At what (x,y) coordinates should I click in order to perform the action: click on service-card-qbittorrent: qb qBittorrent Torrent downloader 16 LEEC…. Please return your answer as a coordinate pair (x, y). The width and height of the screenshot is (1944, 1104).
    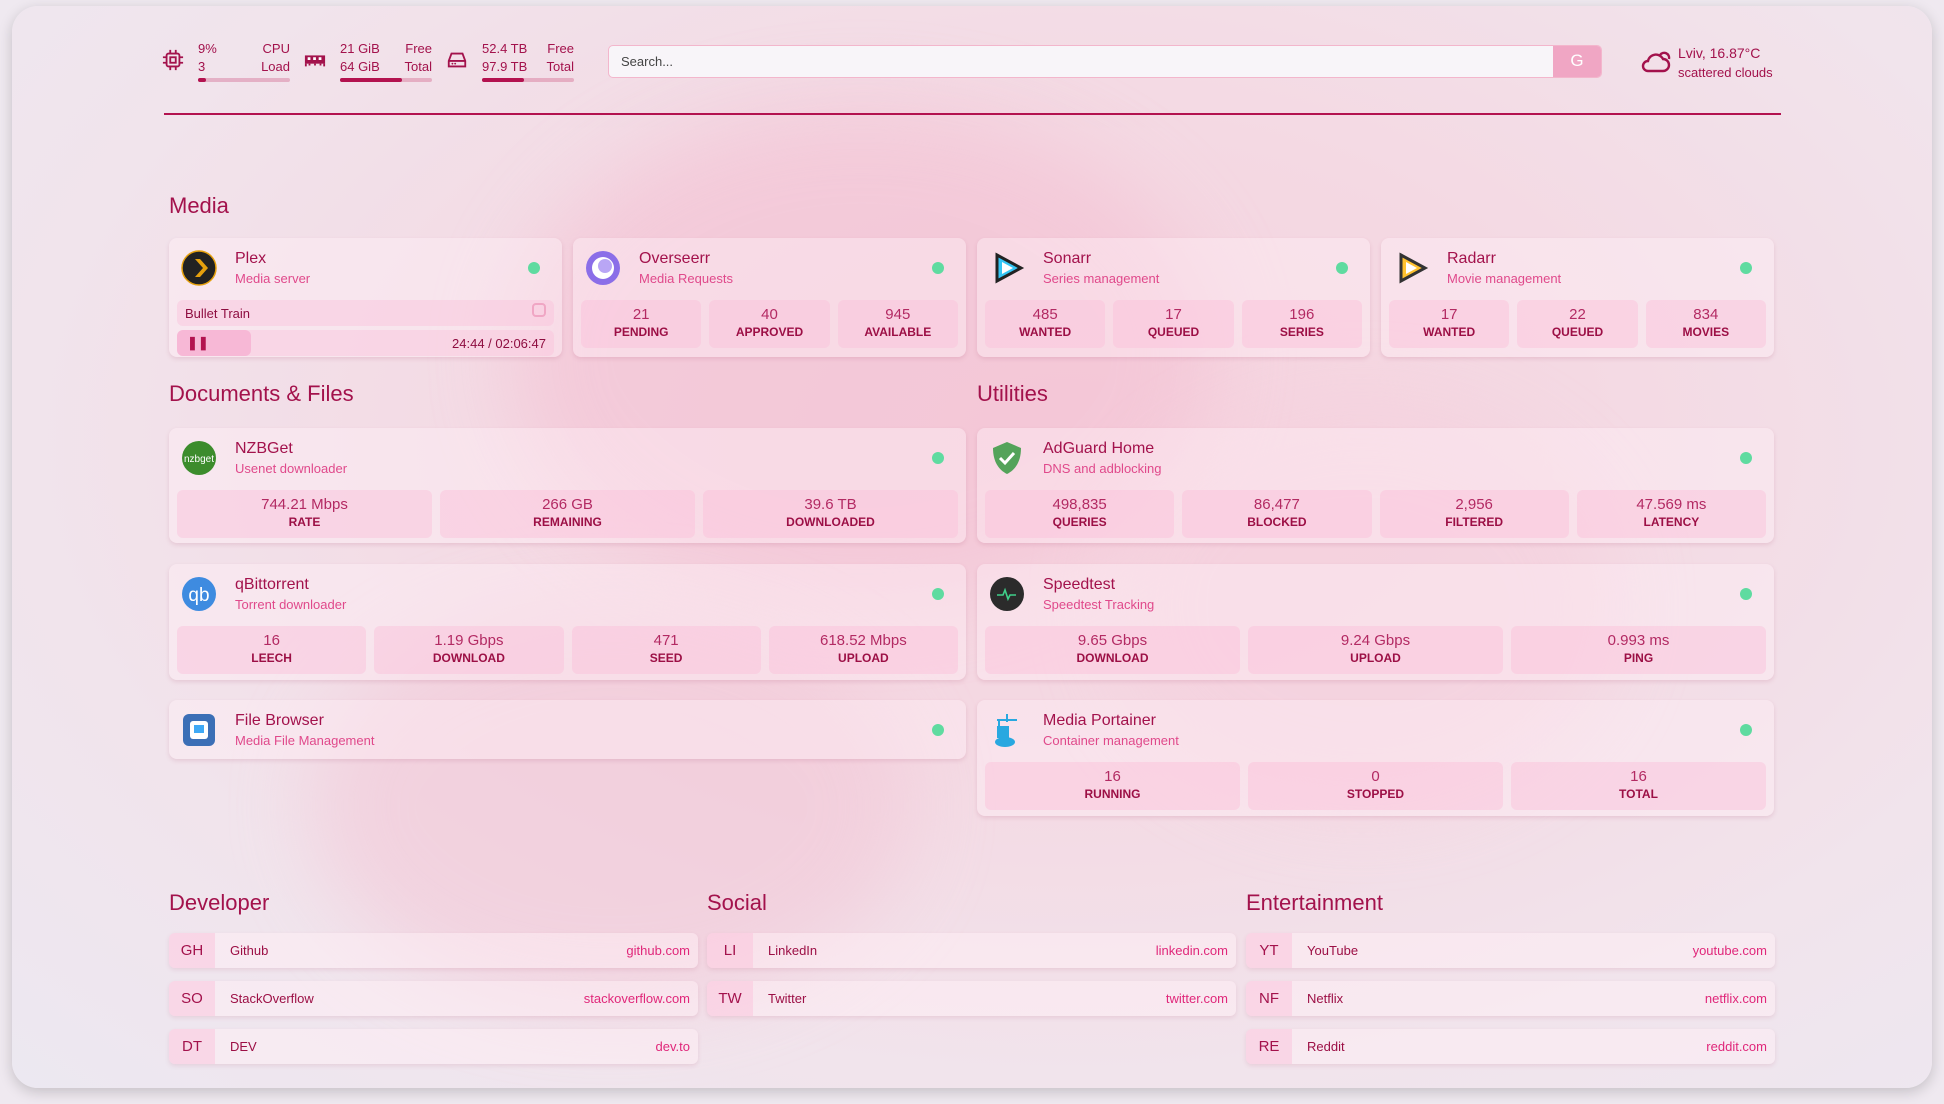
    Looking at the image, I should click on (567, 622).